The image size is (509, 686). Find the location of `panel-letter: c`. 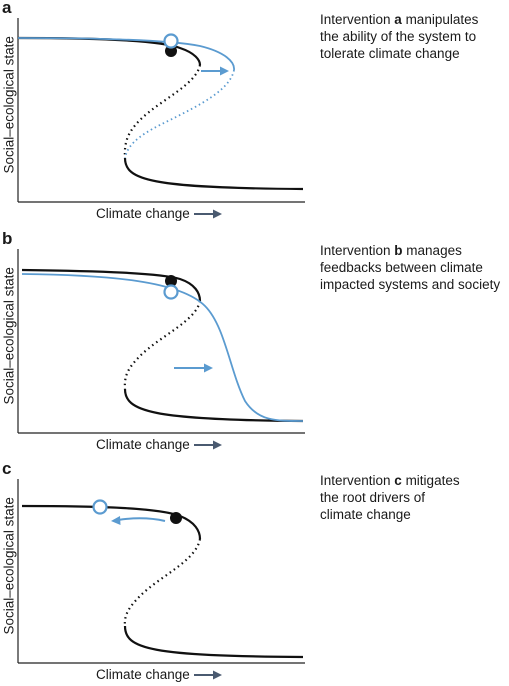

panel-letter: c is located at coordinates (7, 468).